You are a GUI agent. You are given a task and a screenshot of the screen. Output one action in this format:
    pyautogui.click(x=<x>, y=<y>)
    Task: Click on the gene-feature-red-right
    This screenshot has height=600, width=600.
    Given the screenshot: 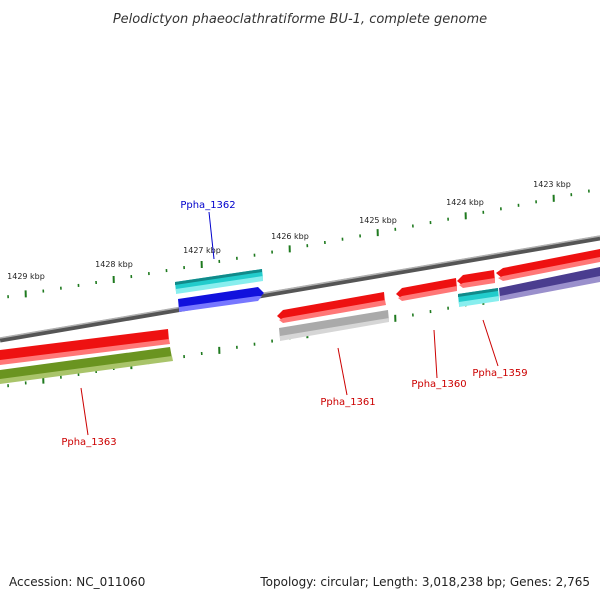 What is the action you would take?
    pyautogui.click(x=548, y=265)
    